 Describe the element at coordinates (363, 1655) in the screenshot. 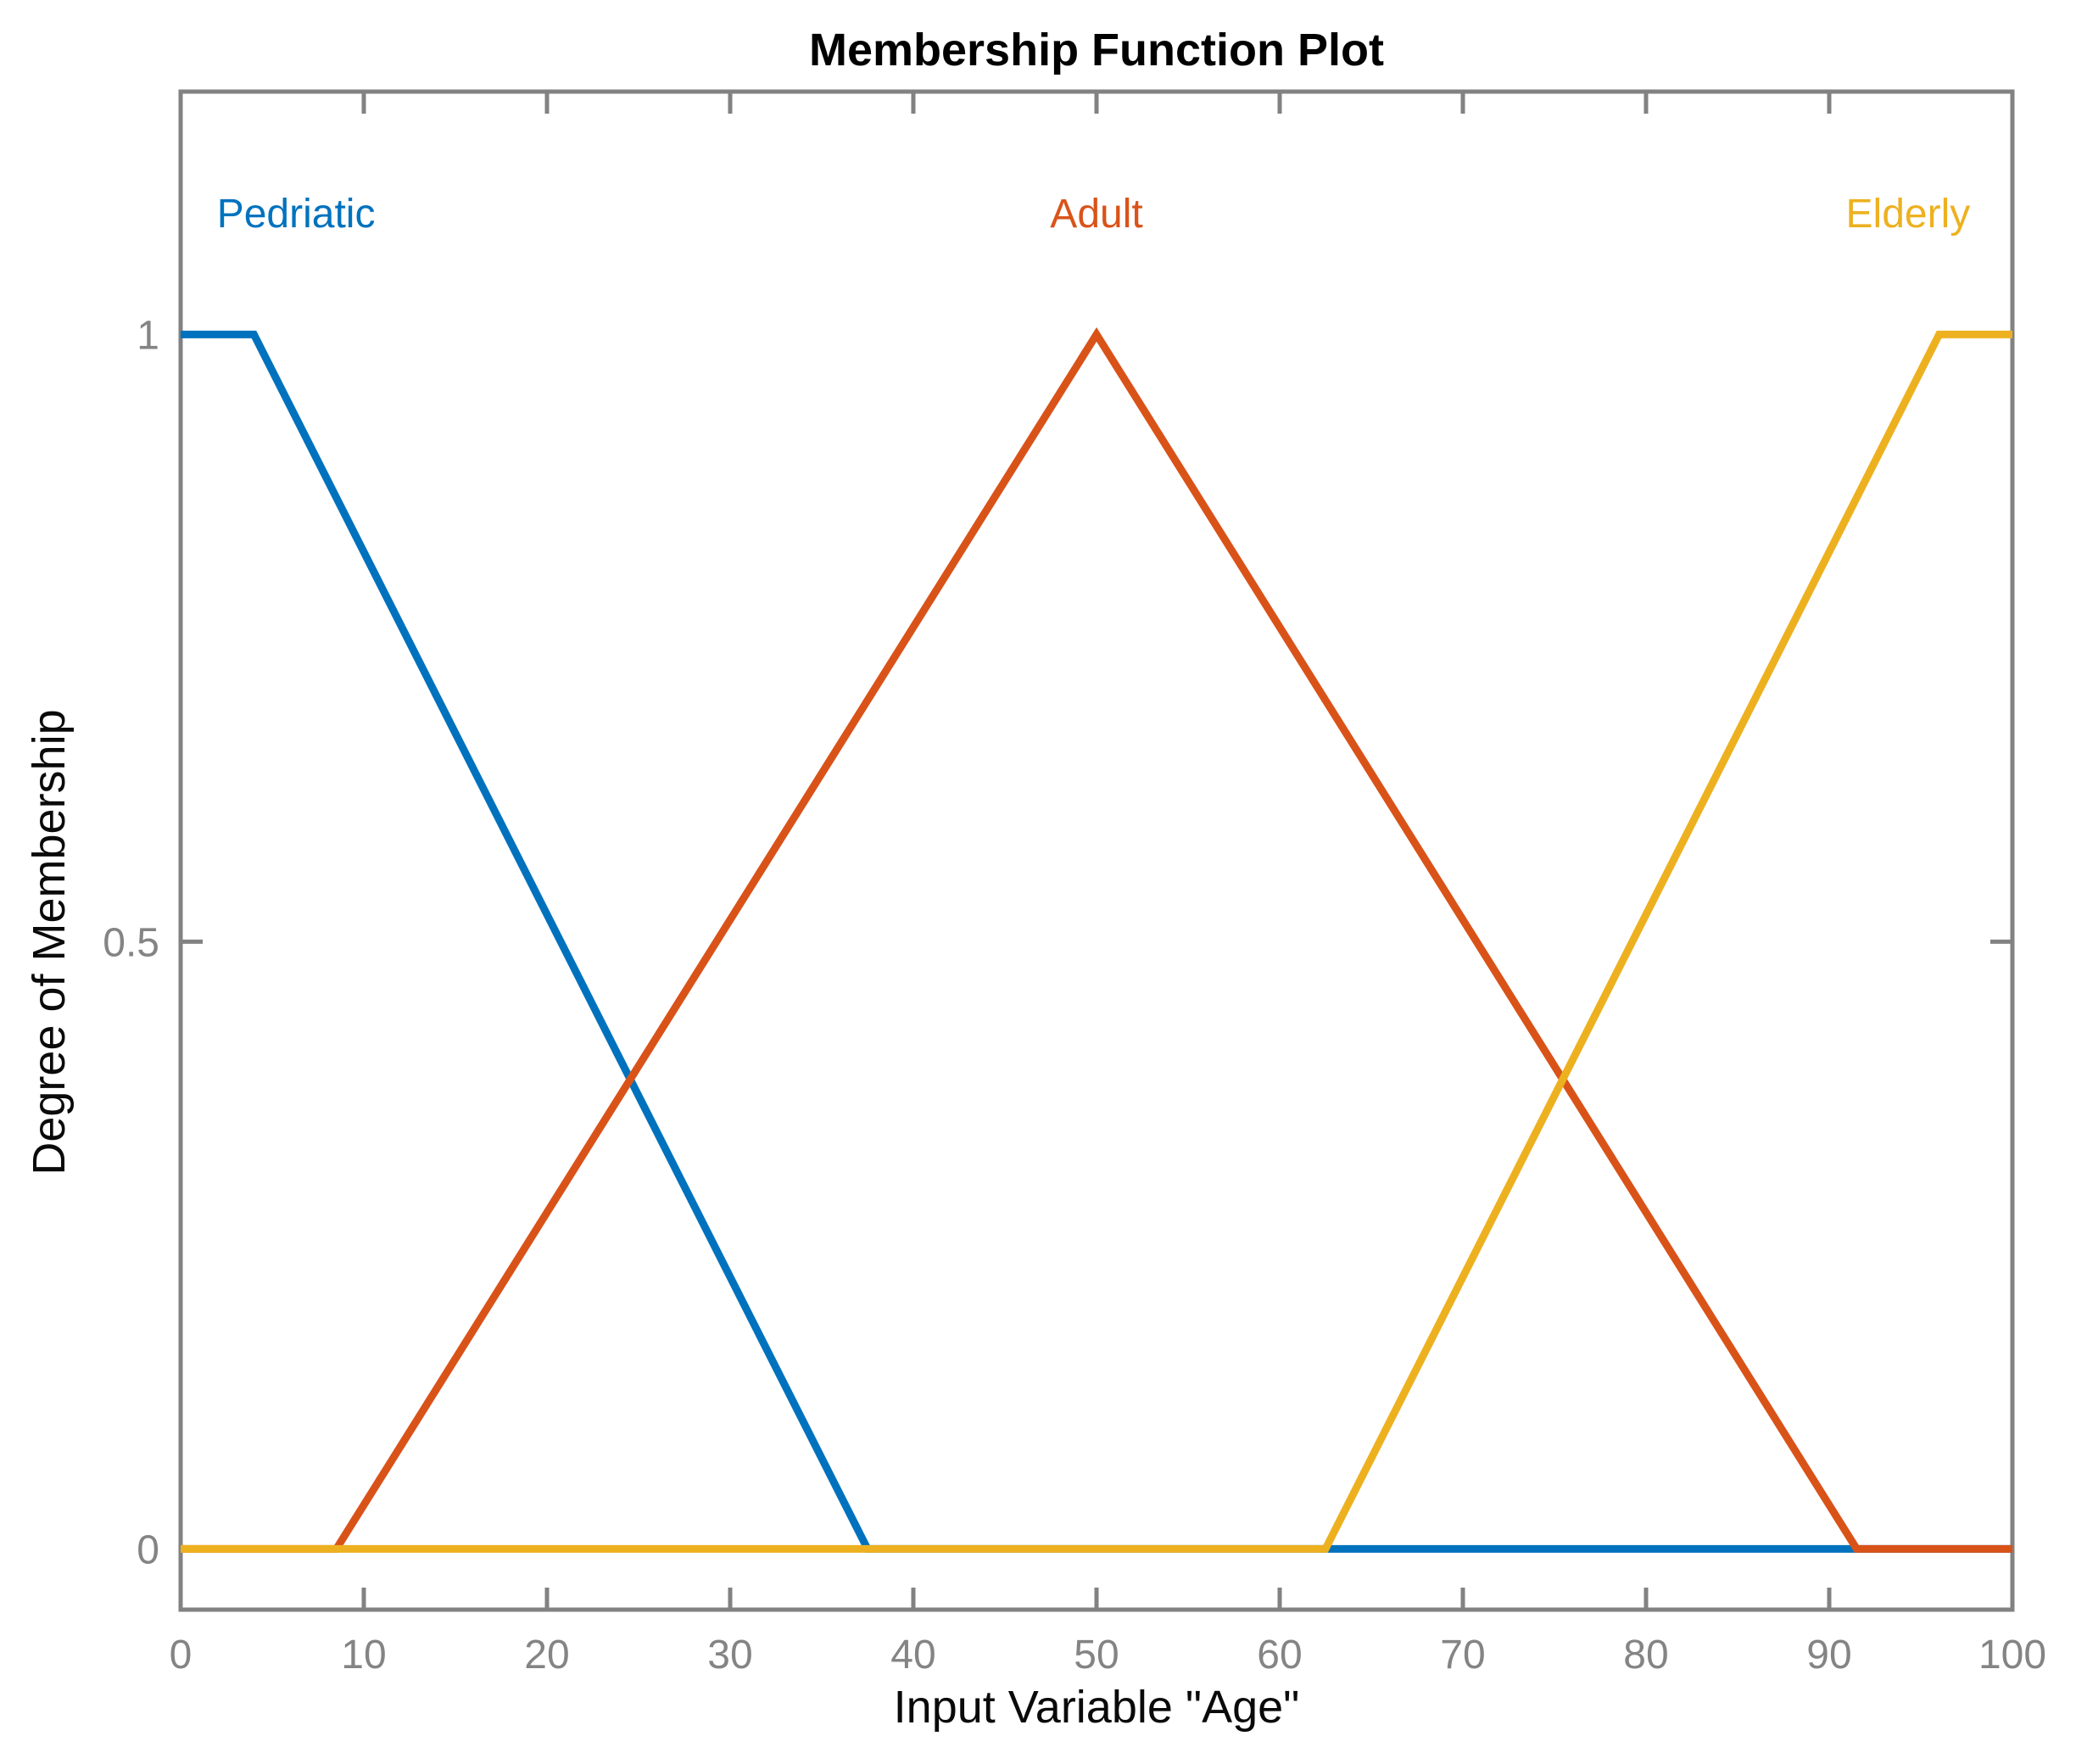

I see `x-tick-label: 10` at that location.